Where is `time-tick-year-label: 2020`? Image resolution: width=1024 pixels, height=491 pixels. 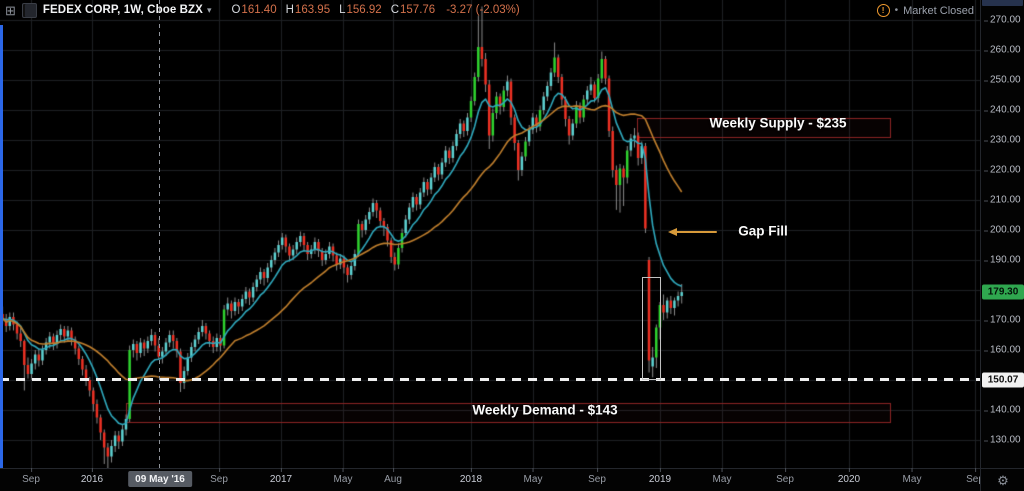
time-tick-year-label: 2020 is located at coordinates (849, 476).